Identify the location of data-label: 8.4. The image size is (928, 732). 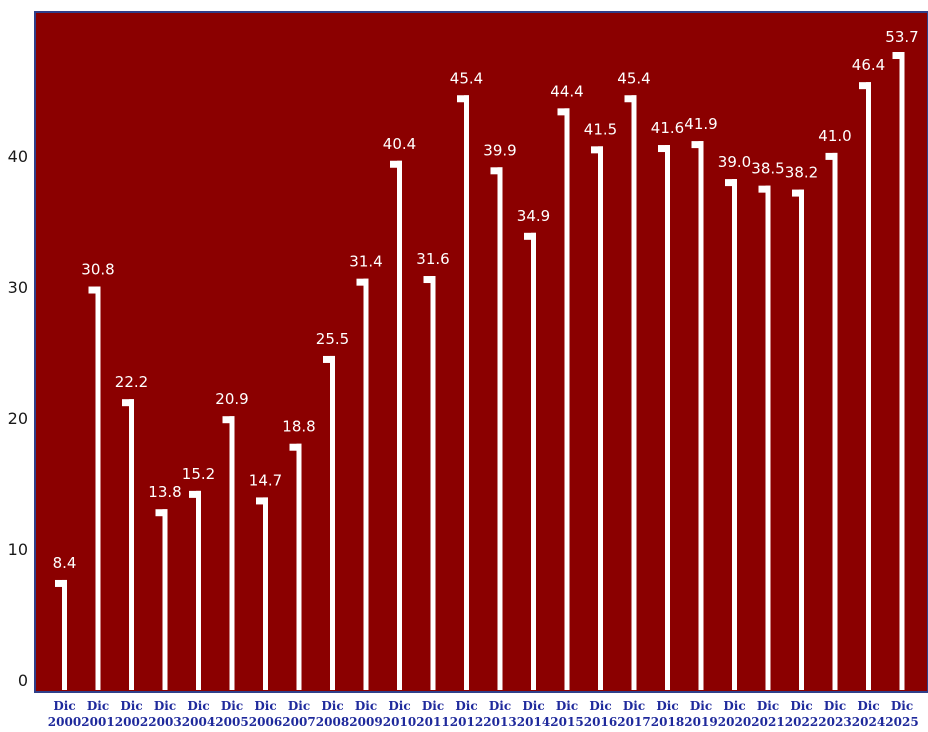
(65, 563).